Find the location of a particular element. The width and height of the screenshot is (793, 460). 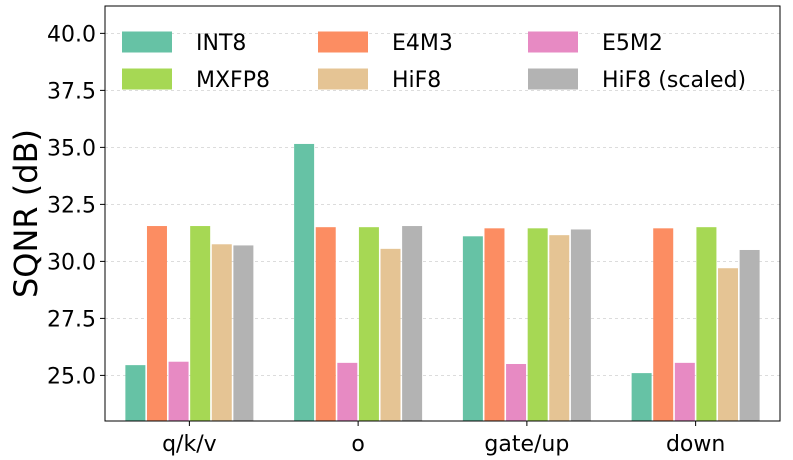

legend-entry-label: INT8 is located at coordinates (221, 43).